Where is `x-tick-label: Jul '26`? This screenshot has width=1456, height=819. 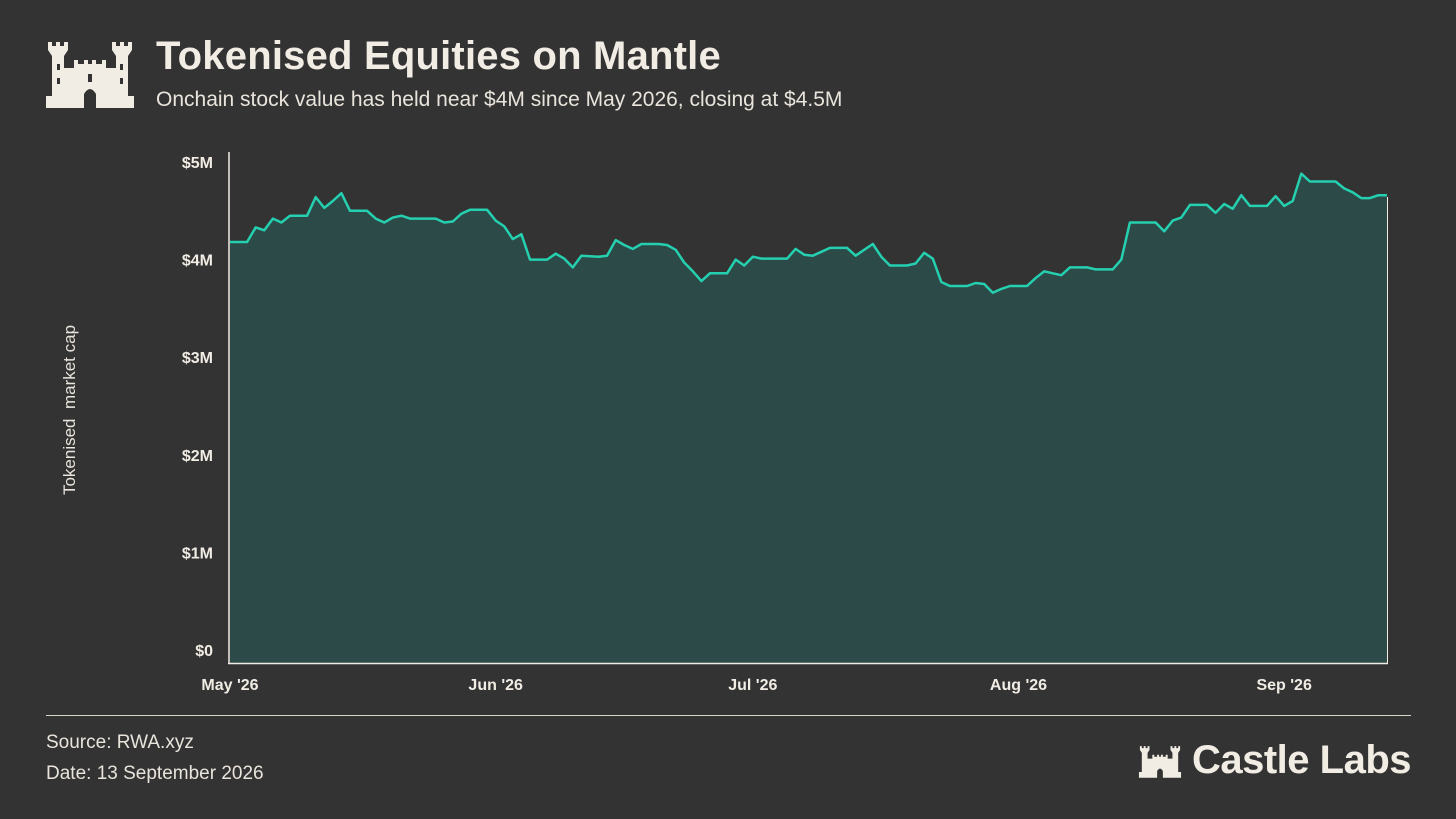 x-tick-label: Jul '26 is located at coordinates (752, 685).